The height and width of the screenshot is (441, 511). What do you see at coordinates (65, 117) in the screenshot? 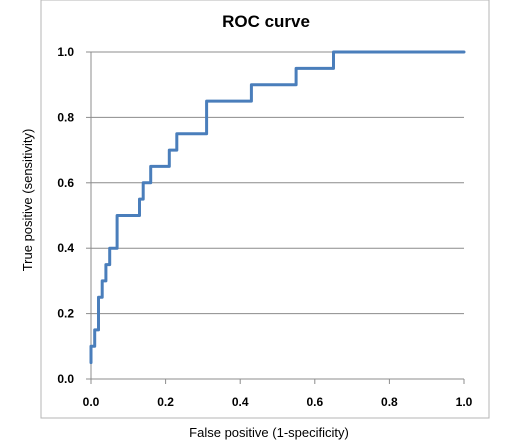
I see `y-tick-label: 0.8` at bounding box center [65, 117].